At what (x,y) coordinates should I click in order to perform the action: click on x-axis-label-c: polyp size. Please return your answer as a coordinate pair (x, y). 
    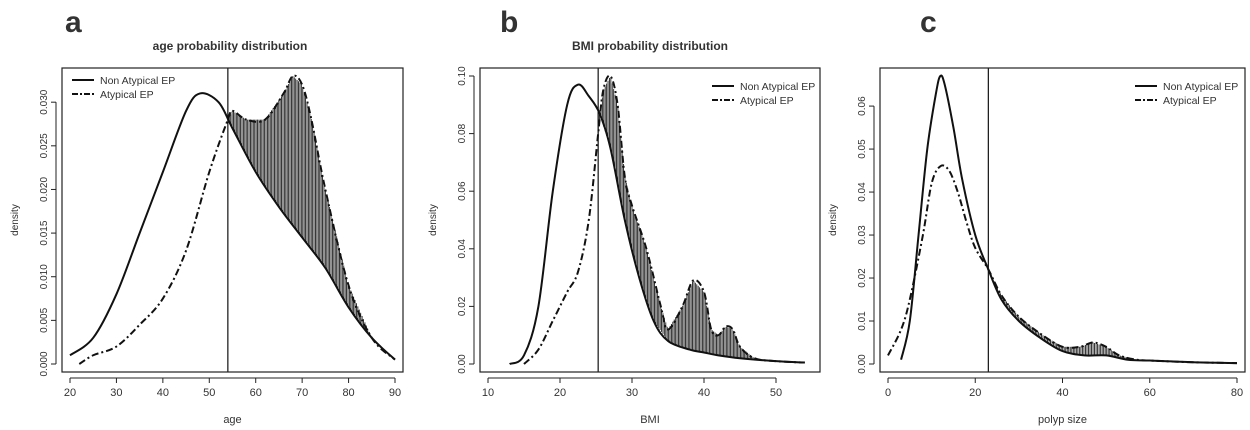
    Looking at the image, I should click on (1062, 420).